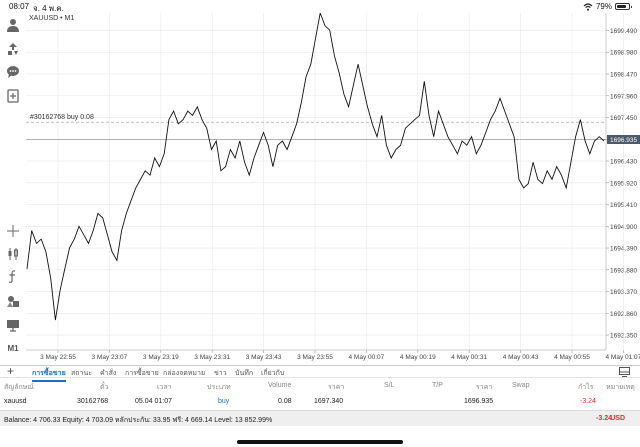 Image resolution: width=640 pixels, height=447 pixels. I want to click on plus-icon: +, so click(11, 371).